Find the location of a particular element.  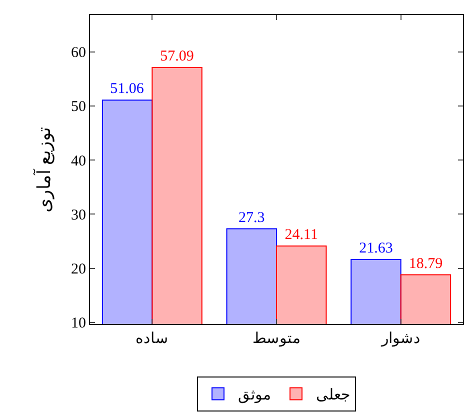

x-tick-label: دشوار is located at coordinates (400, 339).